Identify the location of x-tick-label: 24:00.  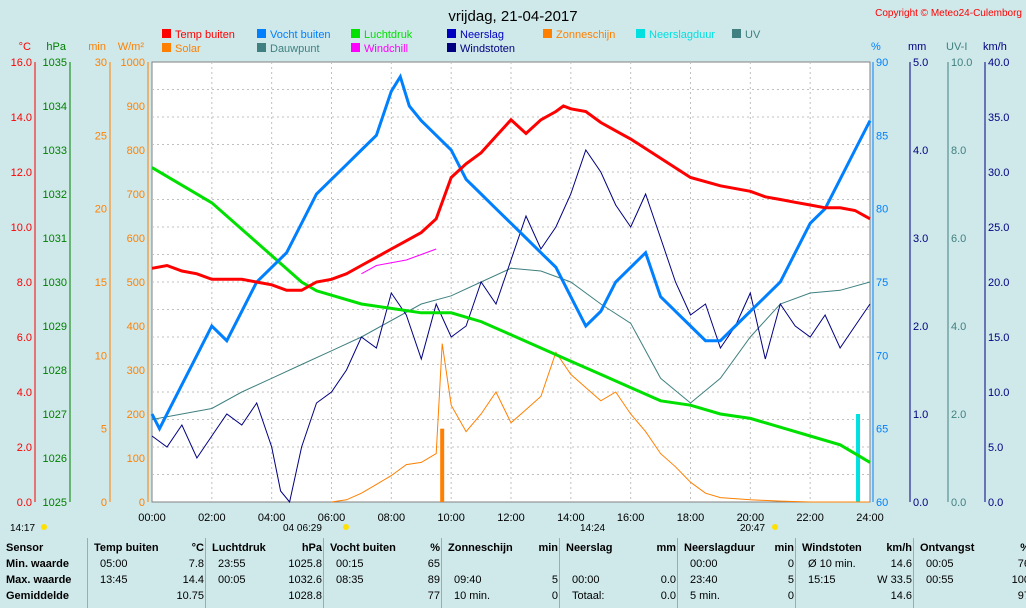
(870, 518).